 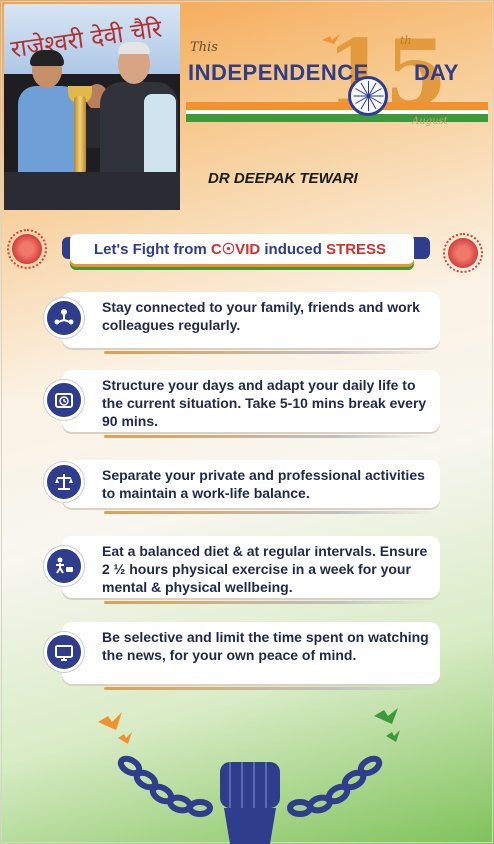 What do you see at coordinates (235, 249) in the screenshot?
I see `fight-covid: C☉VID` at bounding box center [235, 249].